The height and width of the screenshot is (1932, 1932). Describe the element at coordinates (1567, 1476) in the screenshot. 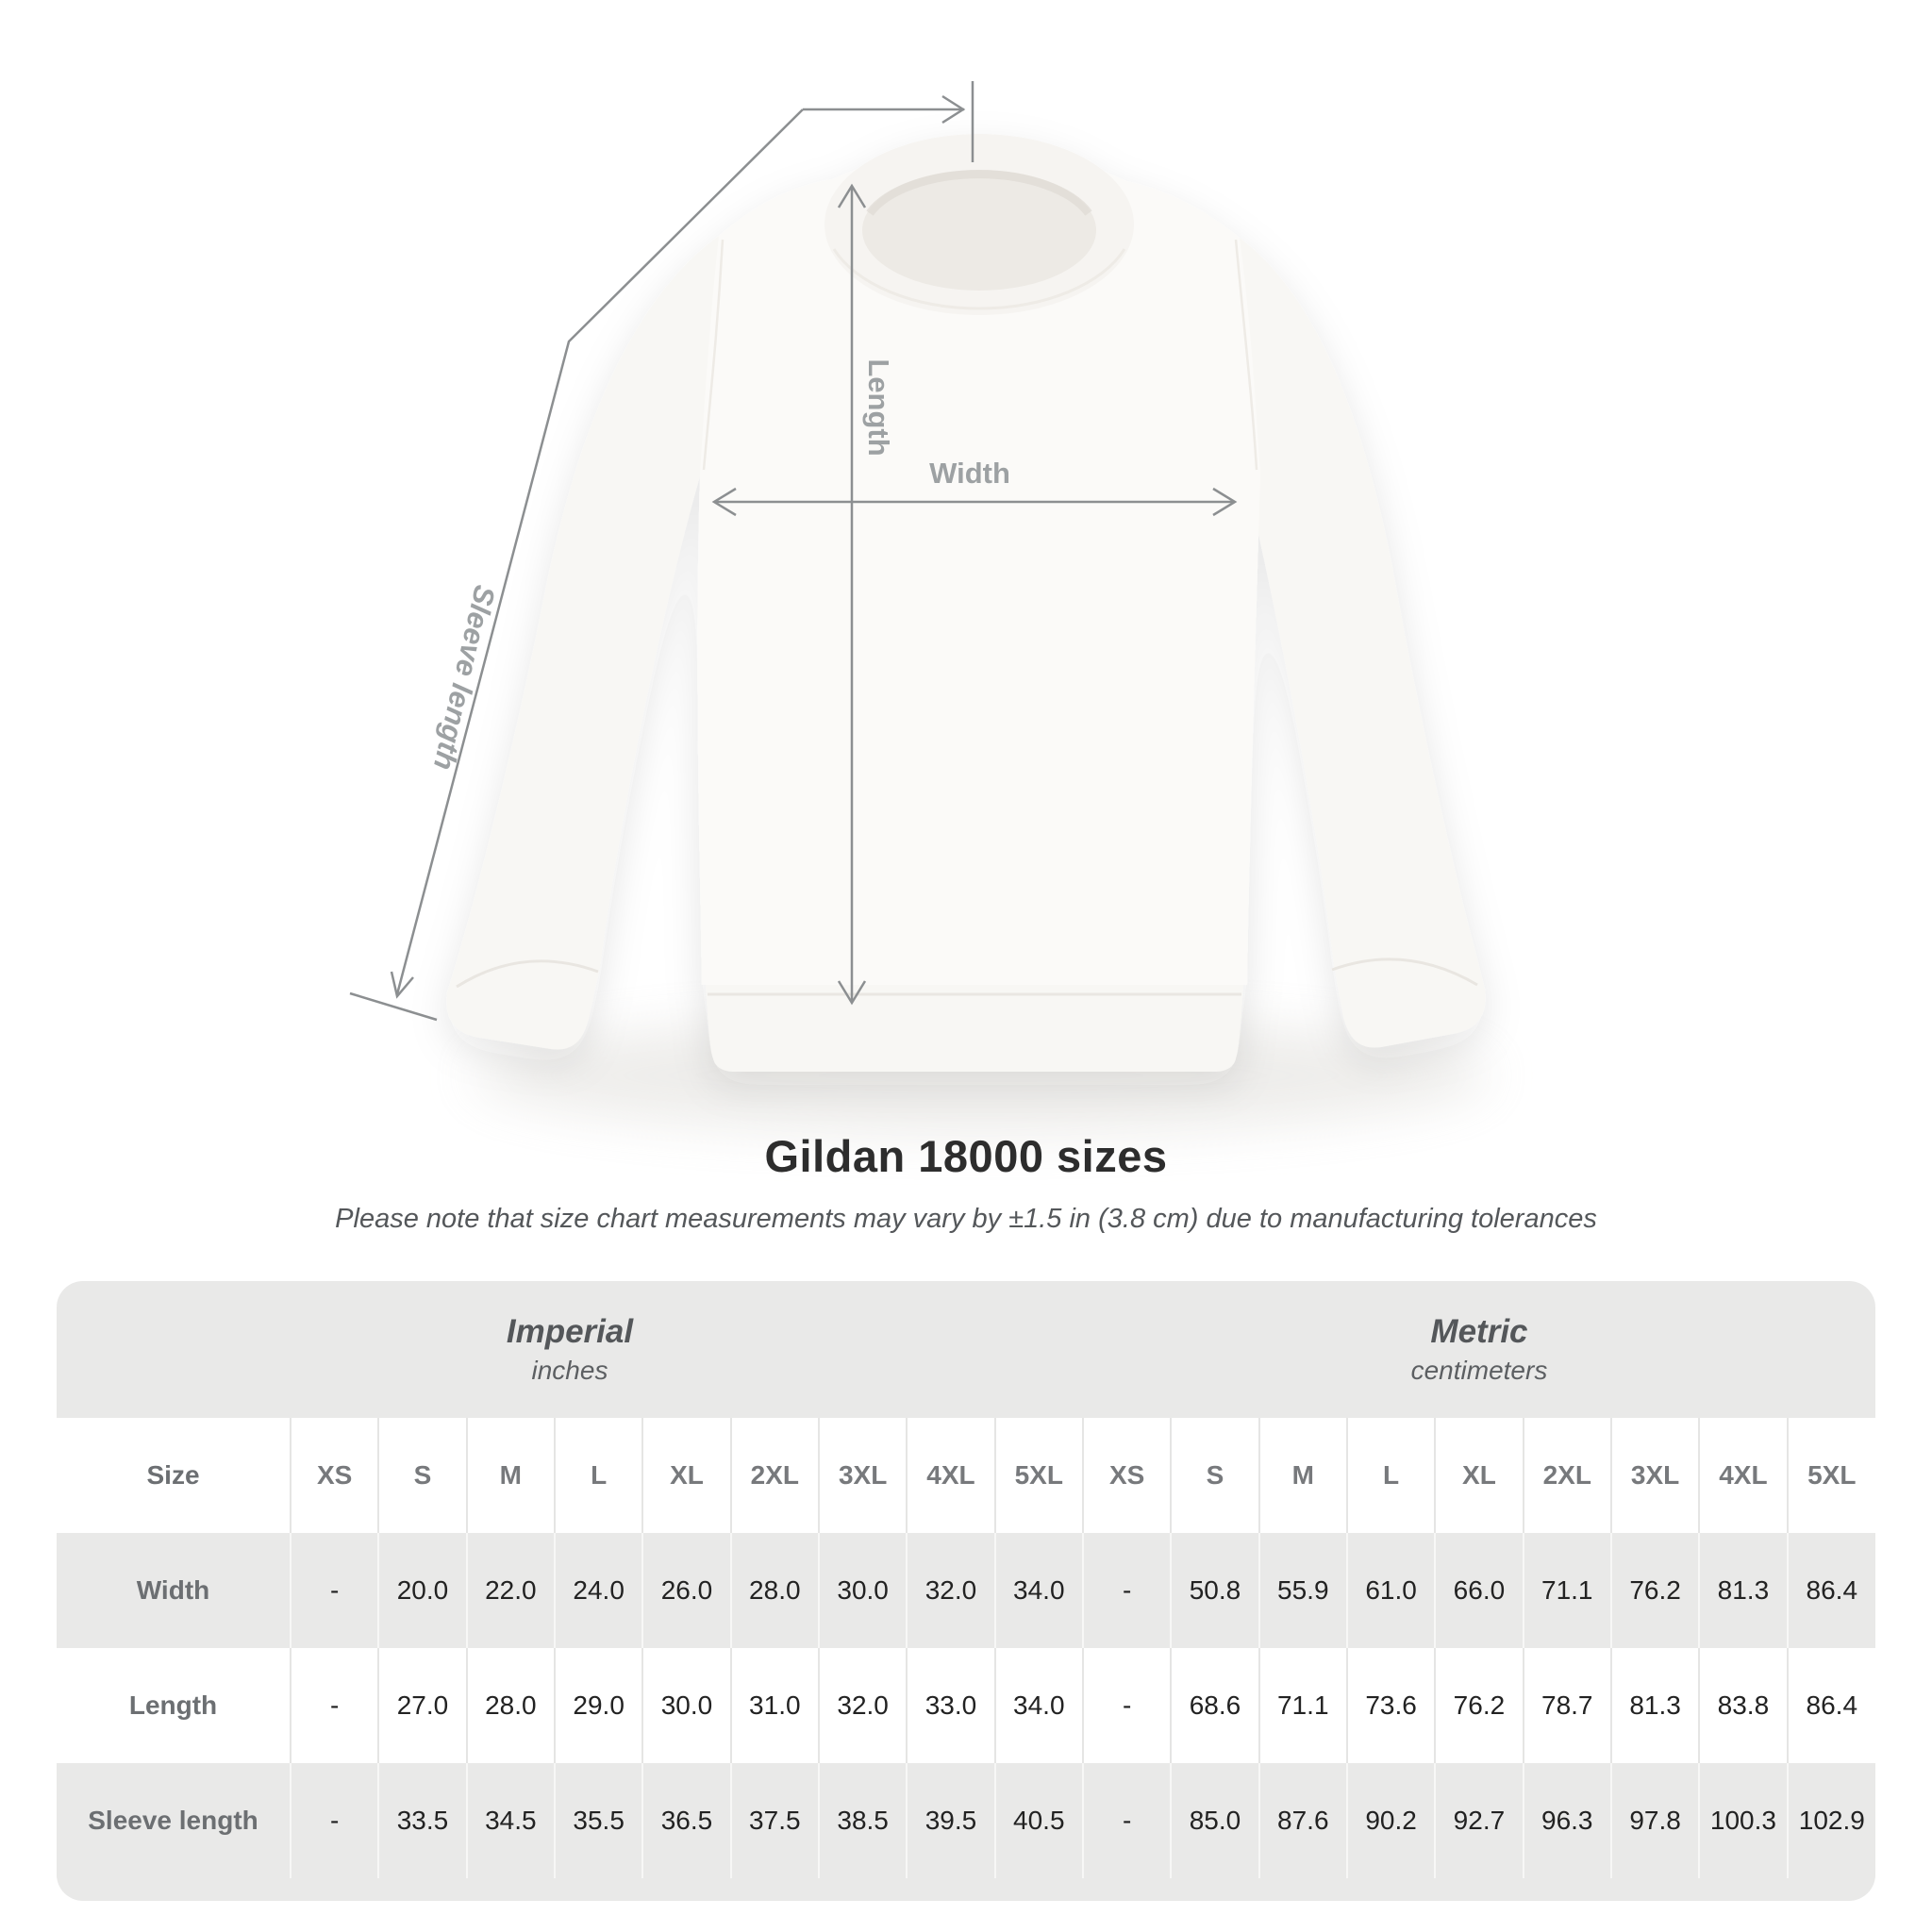

I see `size-header-cell-metric: 2XL` at that location.